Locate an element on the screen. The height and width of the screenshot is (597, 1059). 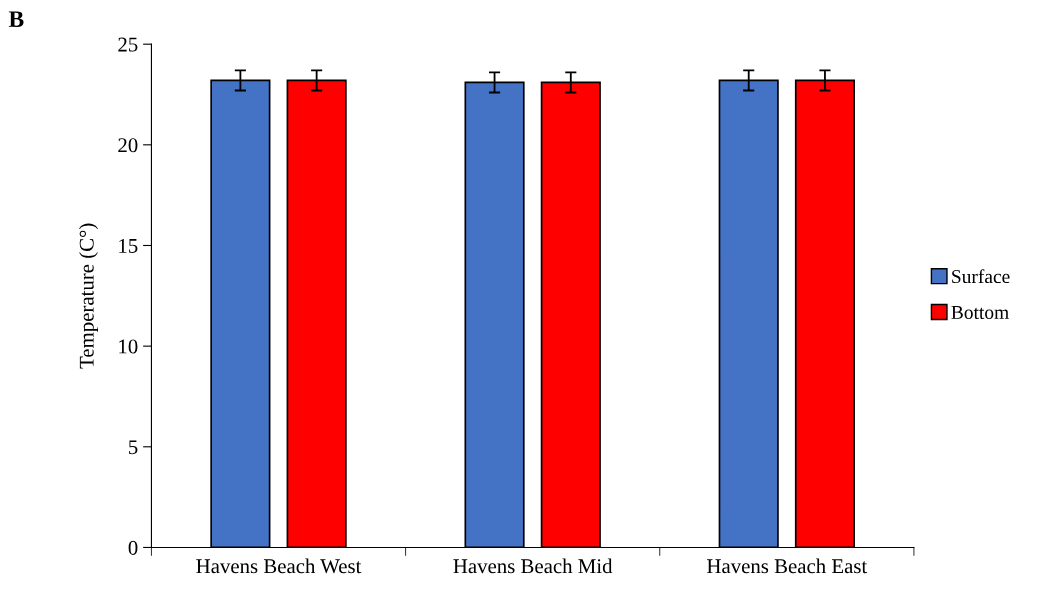
x-tick-label: Havens Beach West is located at coordinates (279, 566).